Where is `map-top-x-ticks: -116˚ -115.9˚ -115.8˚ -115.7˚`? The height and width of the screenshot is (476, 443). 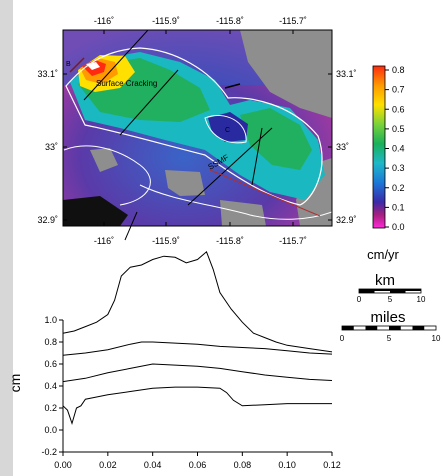
map-top-x-ticks: -116˚ -115.9˚ -115.8˚ -115.7˚ is located at coordinates (200, 25).